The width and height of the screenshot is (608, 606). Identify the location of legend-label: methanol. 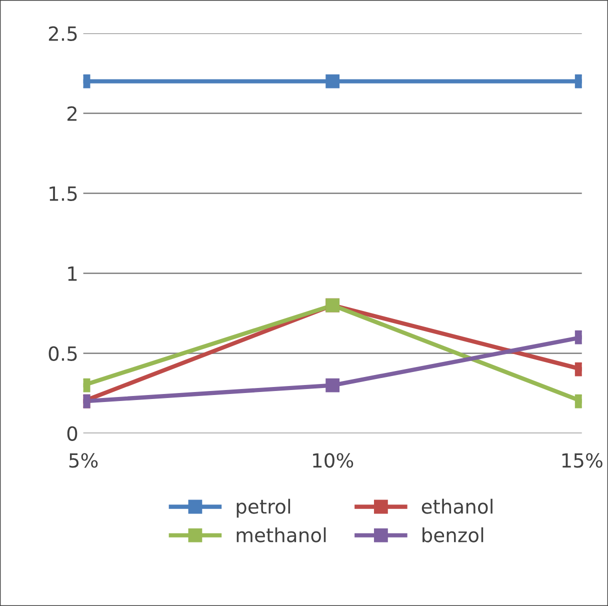
(281, 534).